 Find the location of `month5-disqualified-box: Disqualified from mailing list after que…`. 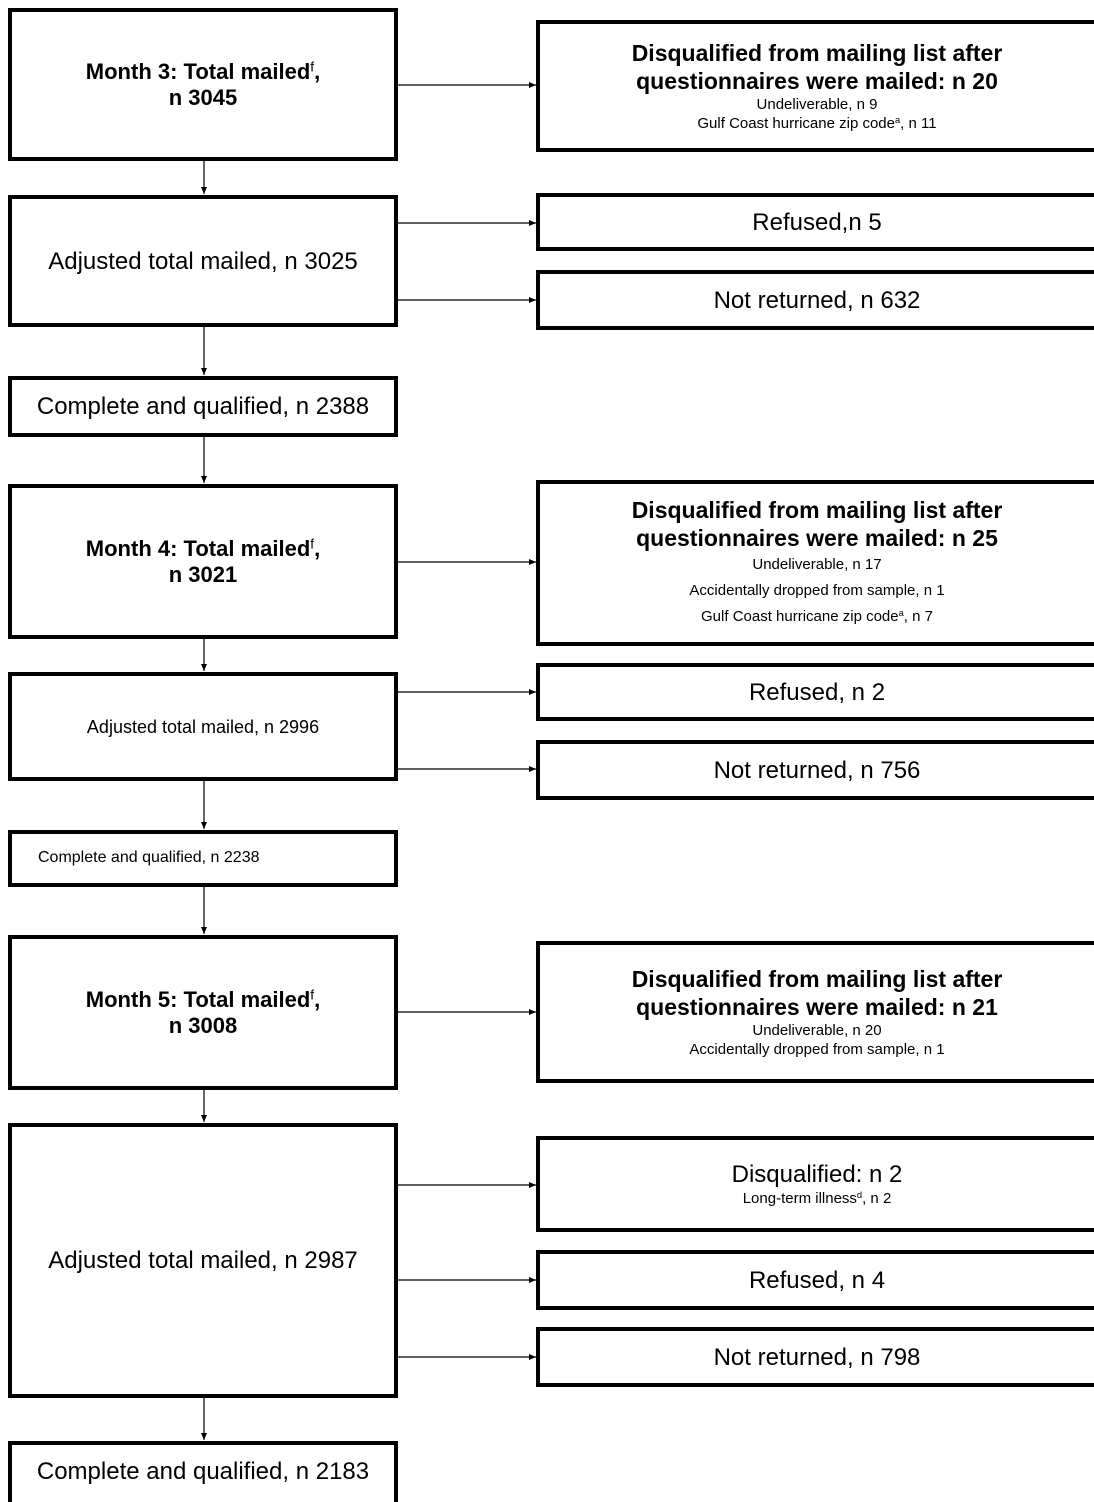

month5-disqualified-box: Disqualified from mailing list after que… is located at coordinates (815, 1012).